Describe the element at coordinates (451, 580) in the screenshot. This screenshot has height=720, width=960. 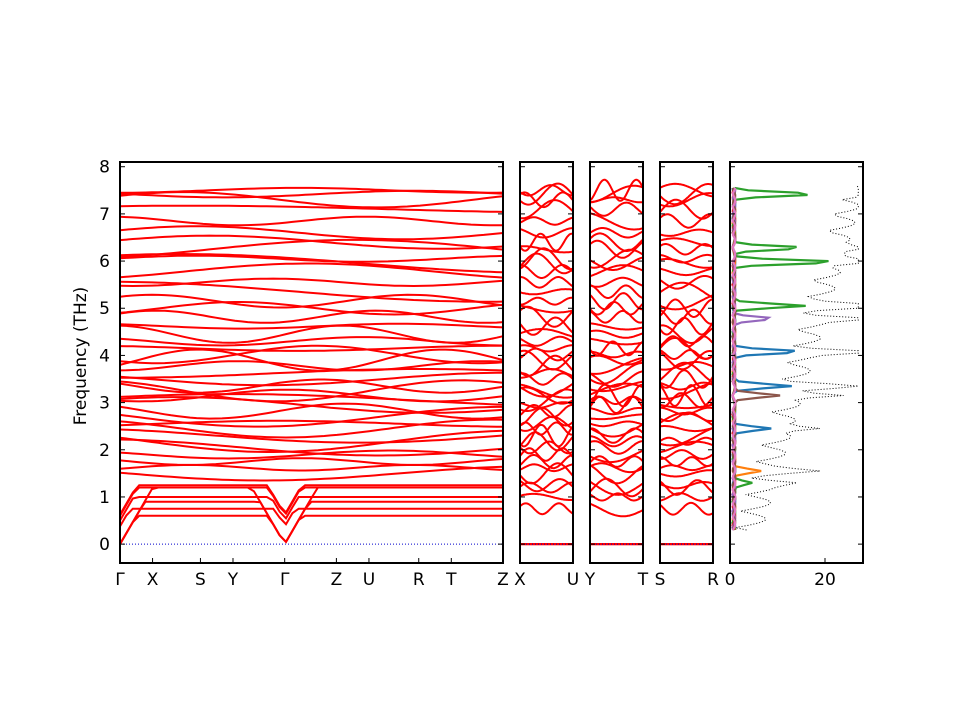
I see `x-tick-label: T` at that location.